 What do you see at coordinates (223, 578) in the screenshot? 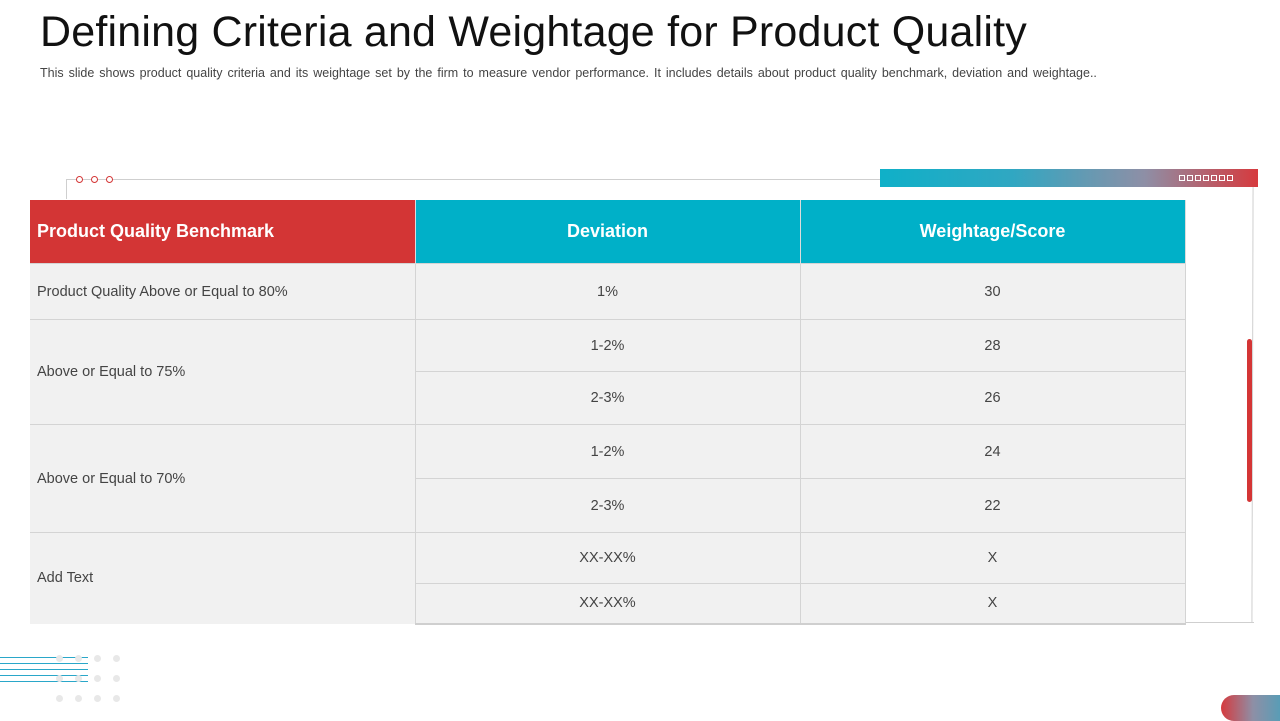
I see `benchmark-cell: Add Text` at bounding box center [223, 578].